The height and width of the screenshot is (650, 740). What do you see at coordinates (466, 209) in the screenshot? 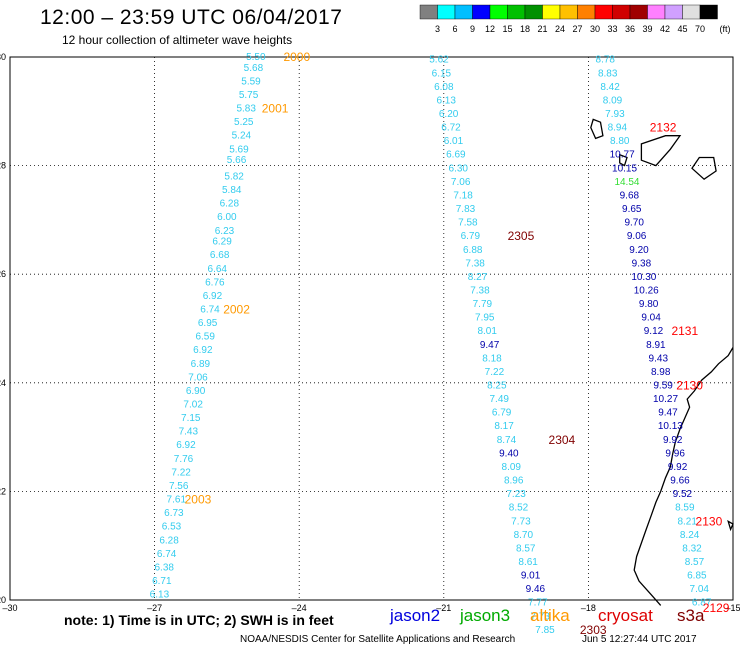
I see `wave-height-value: 7.83` at bounding box center [466, 209].